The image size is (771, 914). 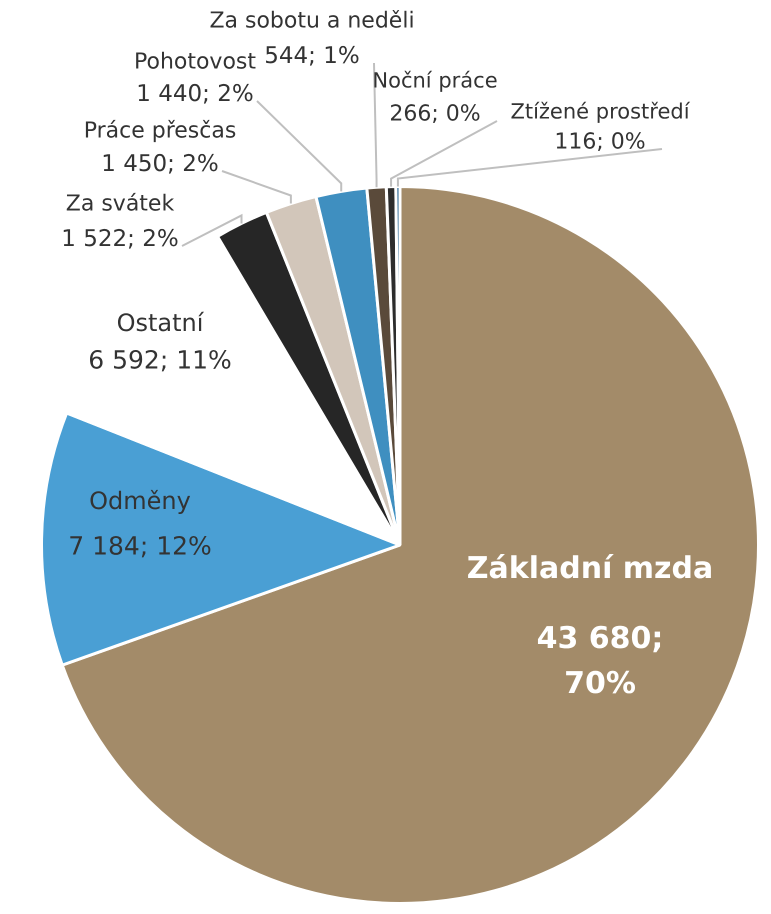 I want to click on data-label: 1 440; 2%, so click(x=195, y=93).